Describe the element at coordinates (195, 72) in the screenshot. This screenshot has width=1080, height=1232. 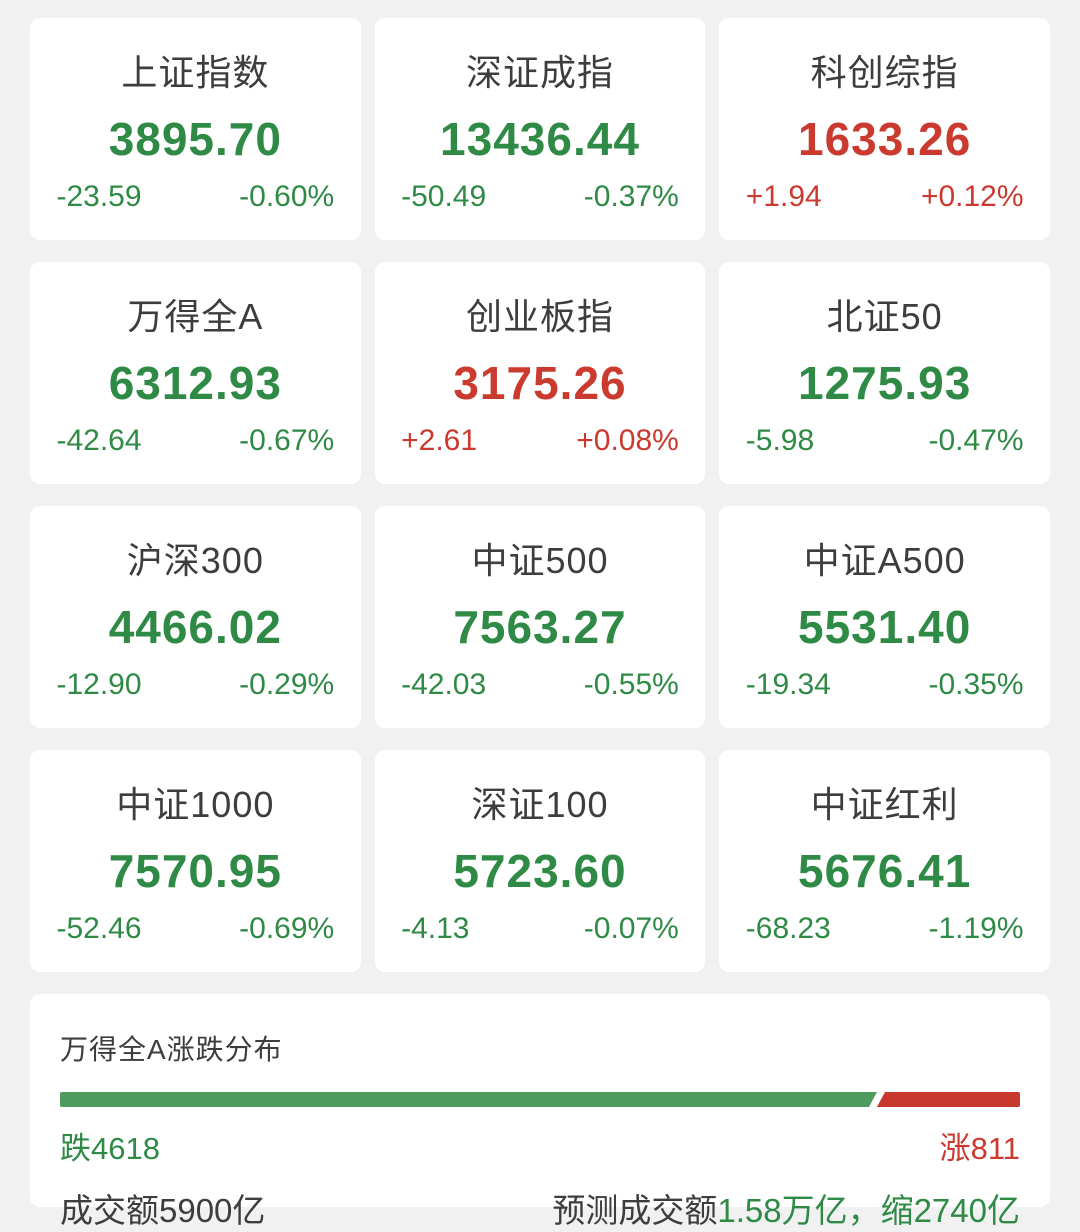
I see `index-name: 上证指数` at that location.